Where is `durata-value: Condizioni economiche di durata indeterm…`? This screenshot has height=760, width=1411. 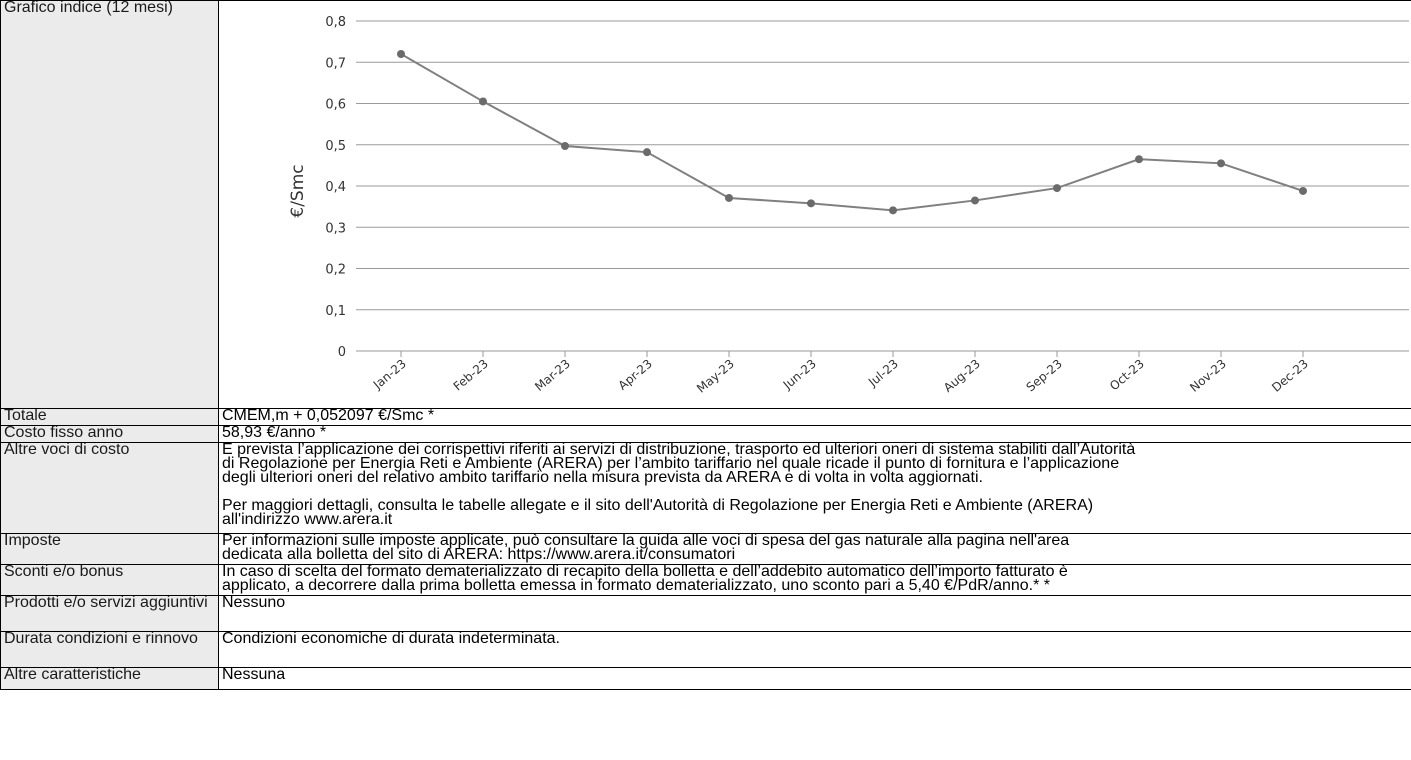
durata-value: Condizioni economiche di durata indeterm… is located at coordinates (814, 649).